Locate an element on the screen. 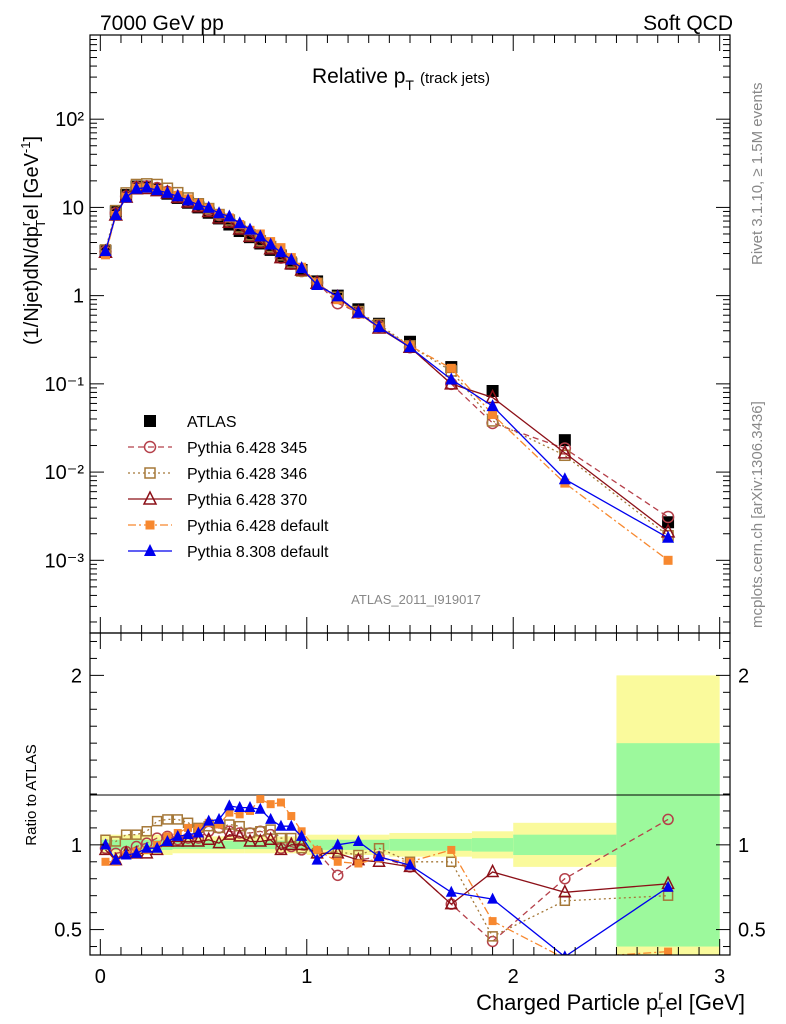 The image size is (786, 1024). legend-item: Pythia 6.428 346 is located at coordinates (217, 474).